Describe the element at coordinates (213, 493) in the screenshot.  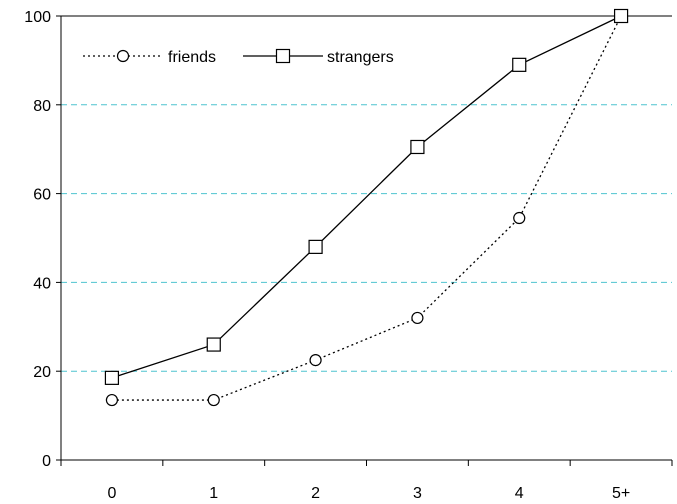
I see `x-tick-label: 1` at that location.